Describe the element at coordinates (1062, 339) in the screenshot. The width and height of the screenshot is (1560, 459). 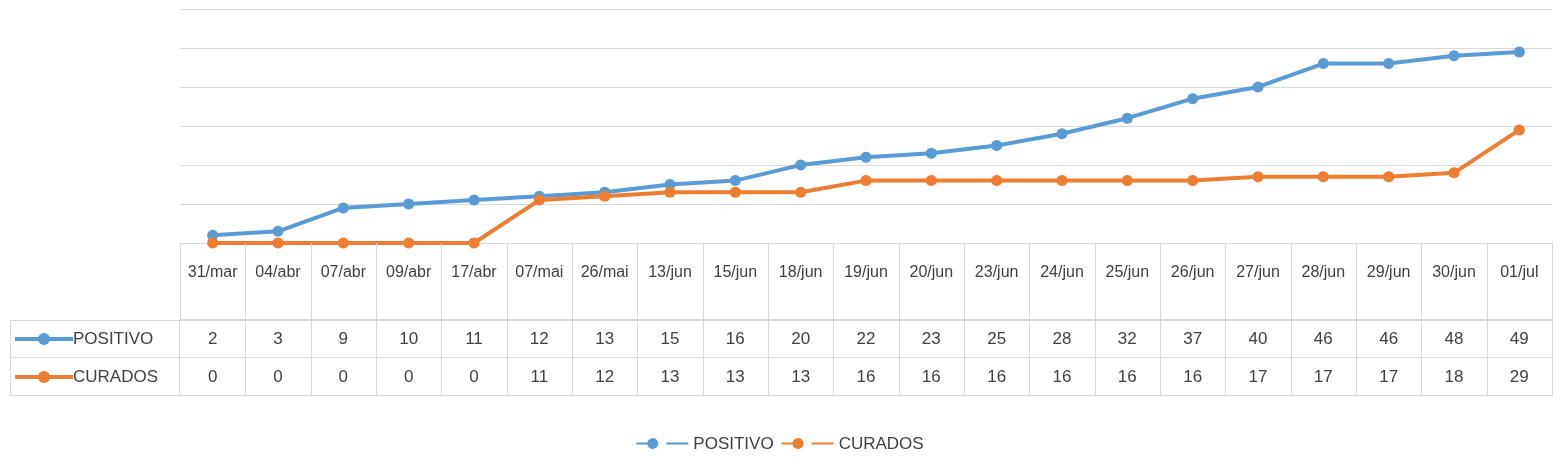
I see `data-label: 28` at that location.